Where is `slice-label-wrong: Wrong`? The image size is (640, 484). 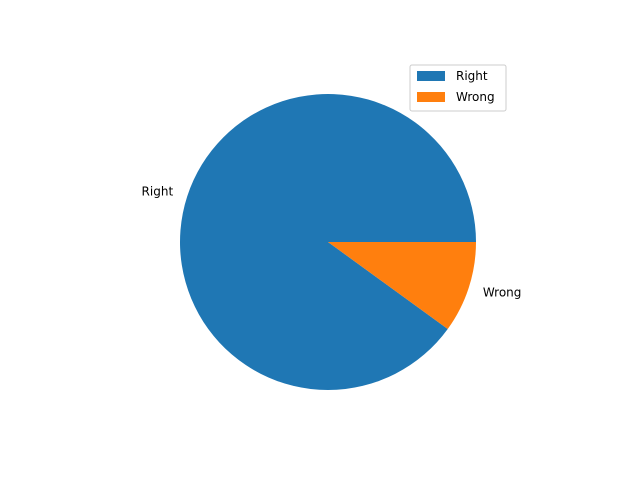 slice-label-wrong: Wrong is located at coordinates (502, 292).